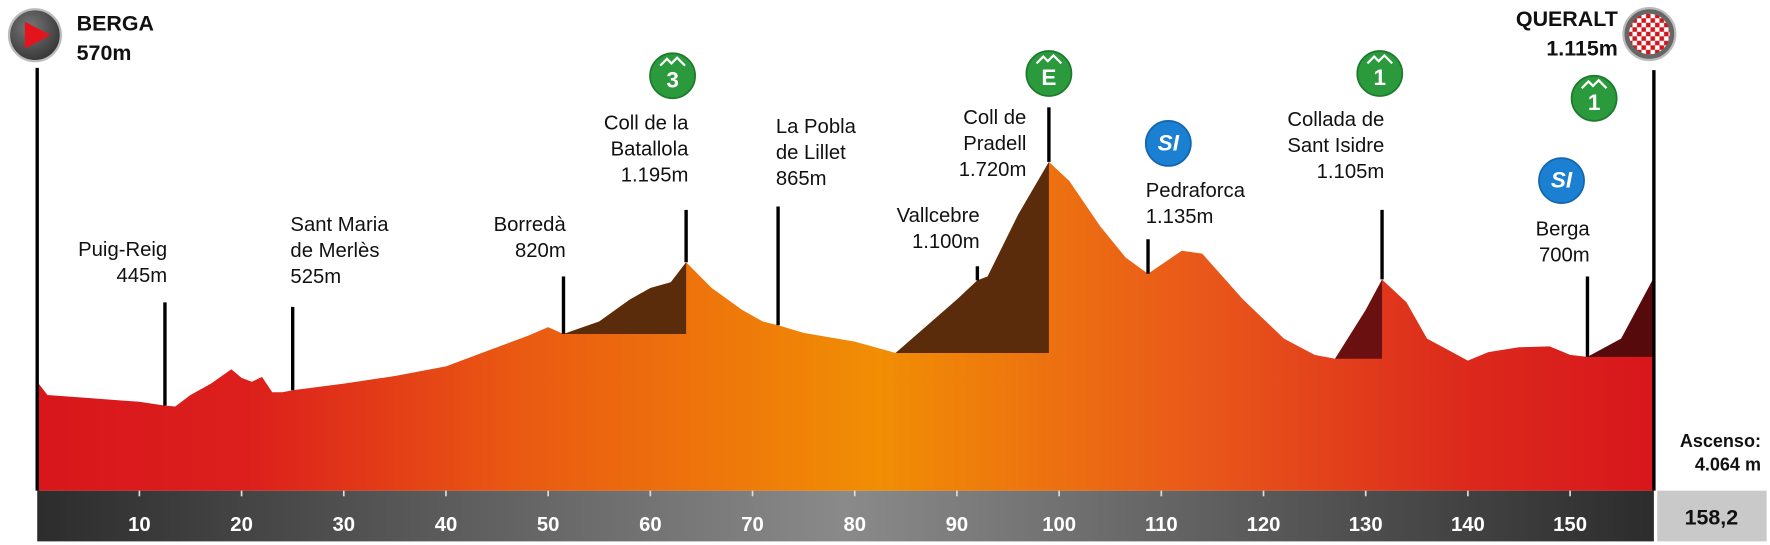  What do you see at coordinates (339, 225) in the screenshot?
I see `waypoint-name: Sant Maria` at bounding box center [339, 225].